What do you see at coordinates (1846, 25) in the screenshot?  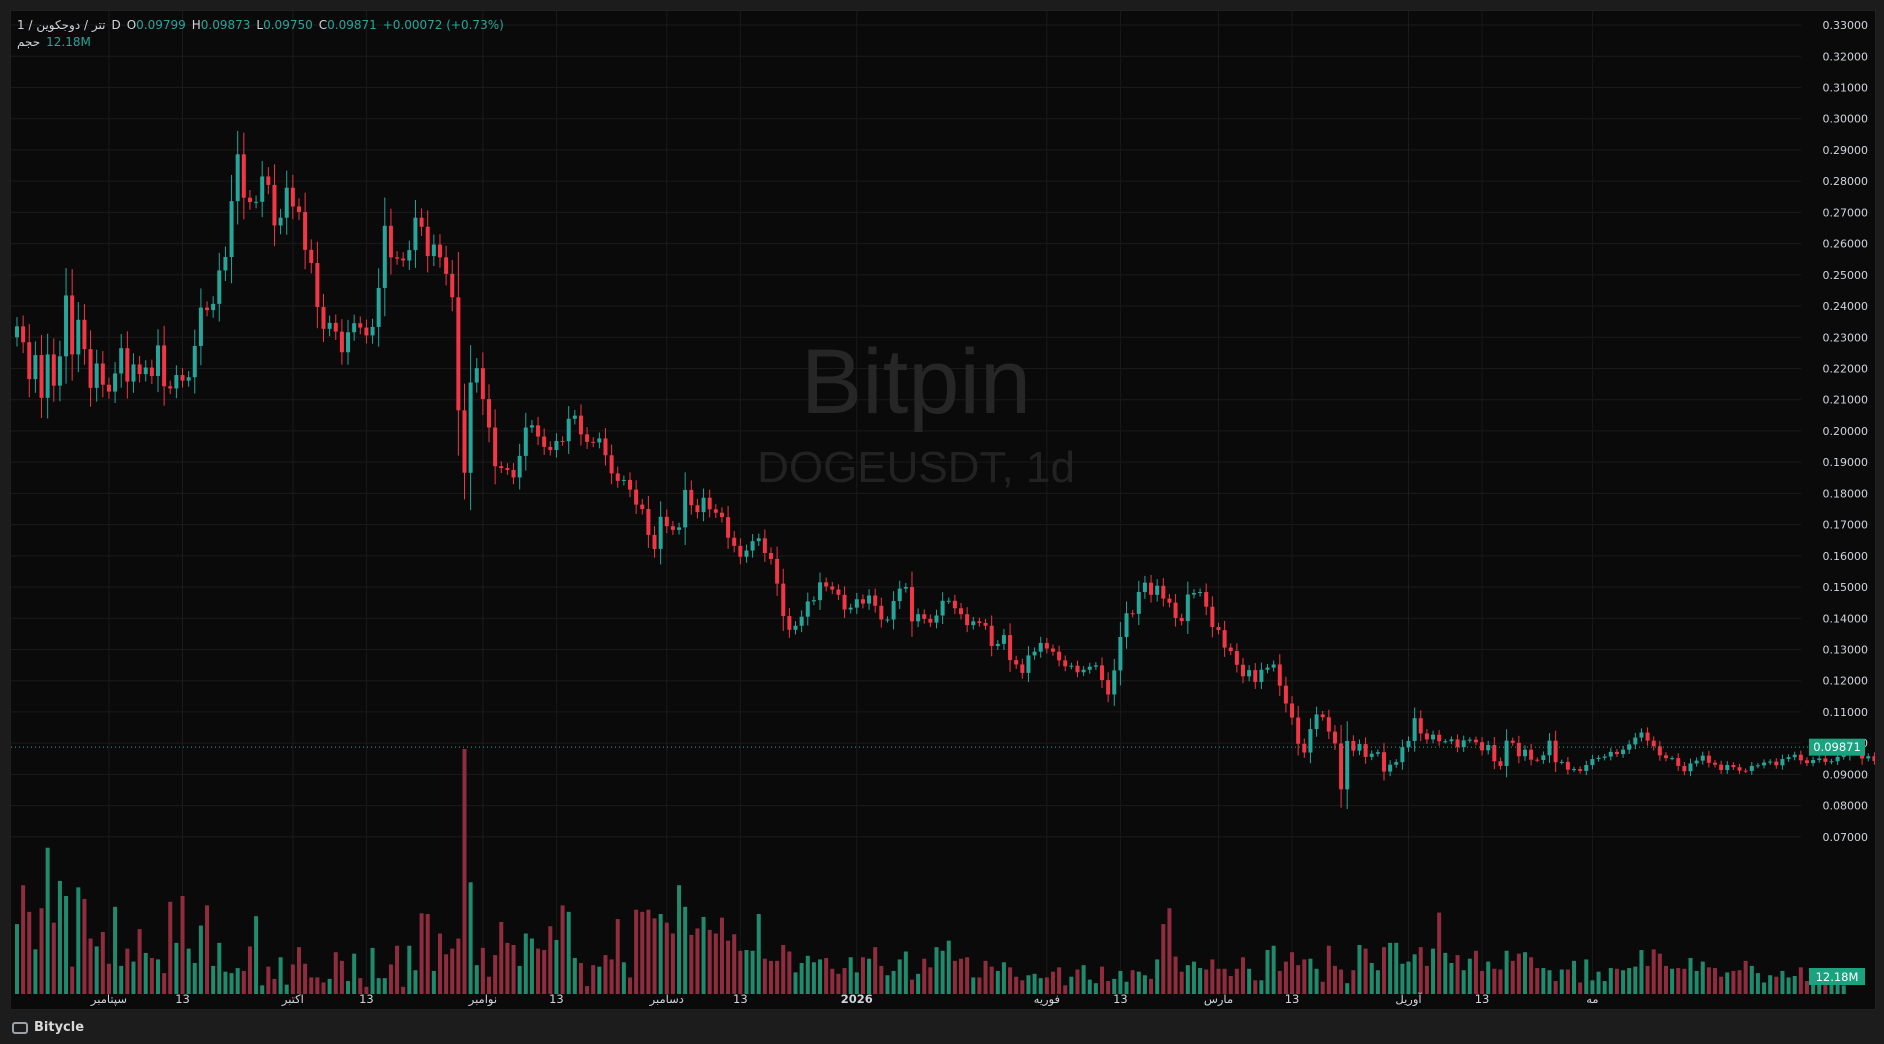 I see `y-tick-label: 0.33000` at bounding box center [1846, 25].